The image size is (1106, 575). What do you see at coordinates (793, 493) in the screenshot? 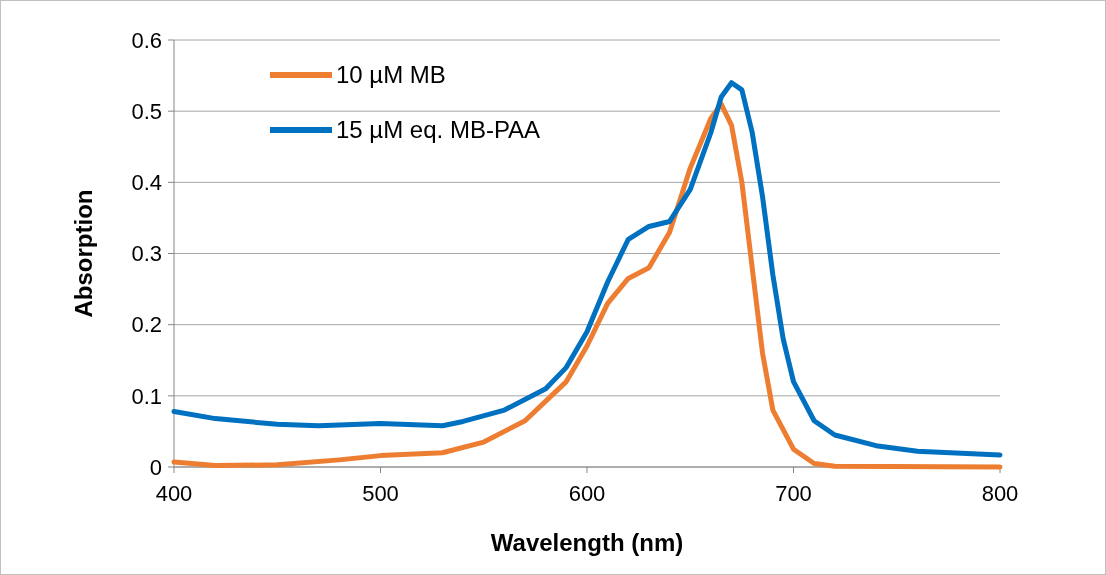
I see `x-tick-label: 700` at bounding box center [793, 493].